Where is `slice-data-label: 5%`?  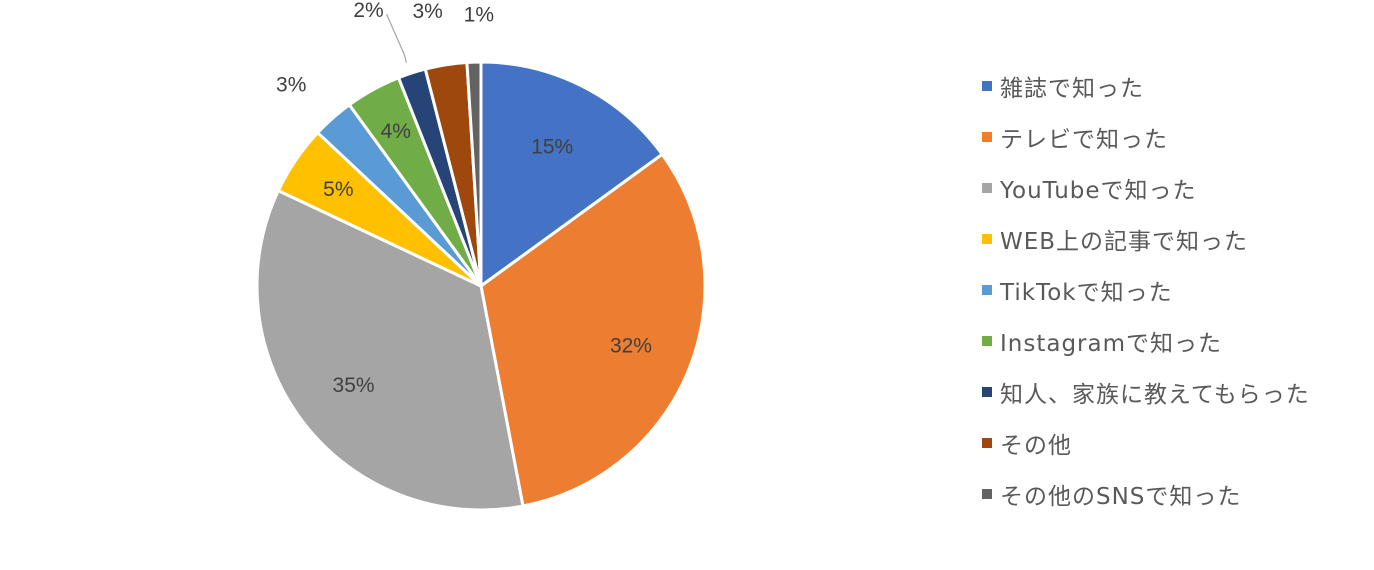
slice-data-label: 5% is located at coordinates (338, 189).